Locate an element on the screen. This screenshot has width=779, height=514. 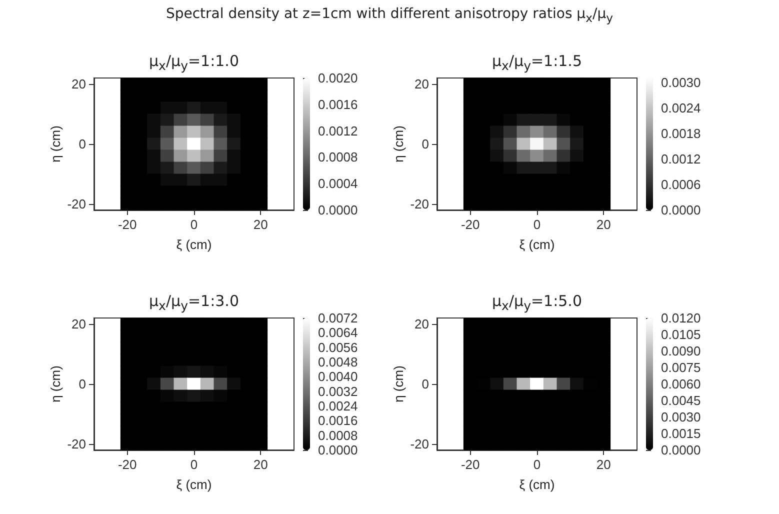
color-bar-label: 0.0090 is located at coordinates (681, 351).